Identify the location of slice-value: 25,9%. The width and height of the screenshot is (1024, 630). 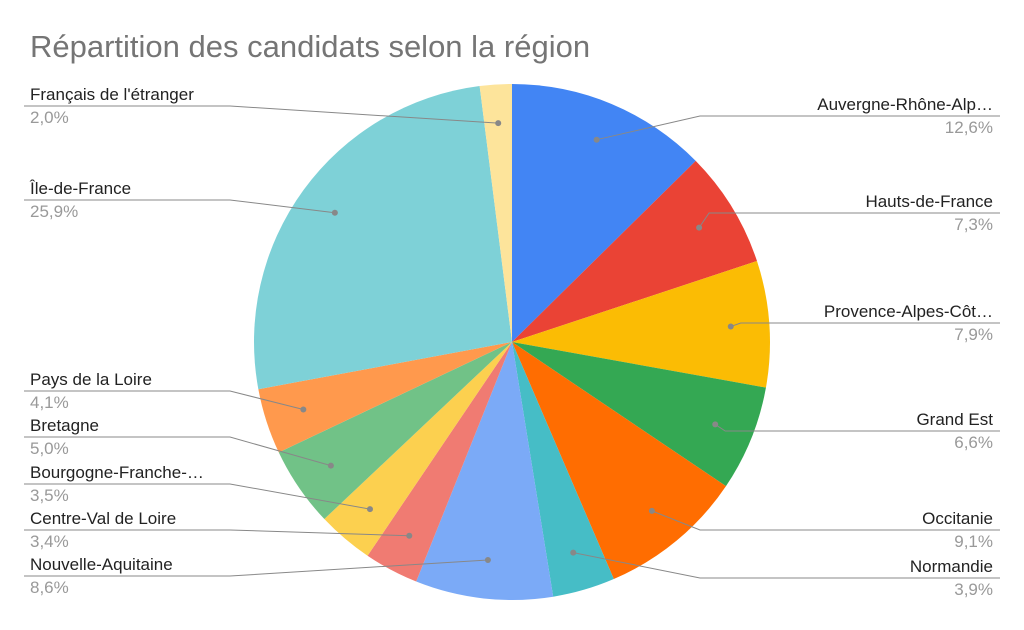
(54, 211).